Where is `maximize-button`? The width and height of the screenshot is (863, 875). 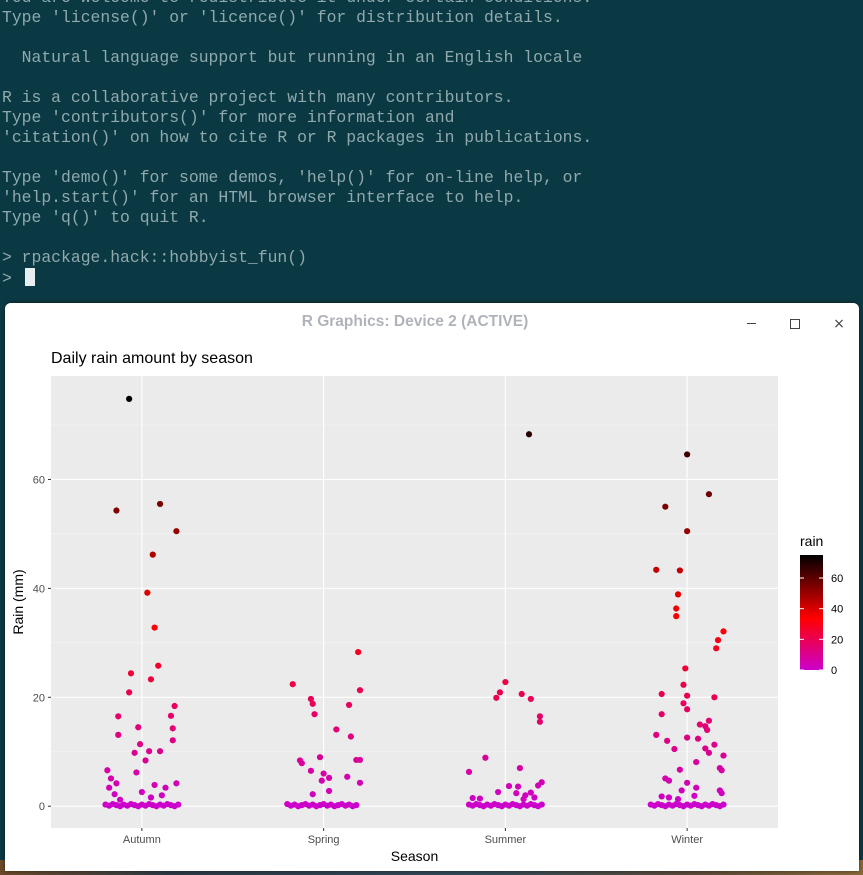
maximize-button is located at coordinates (795, 323).